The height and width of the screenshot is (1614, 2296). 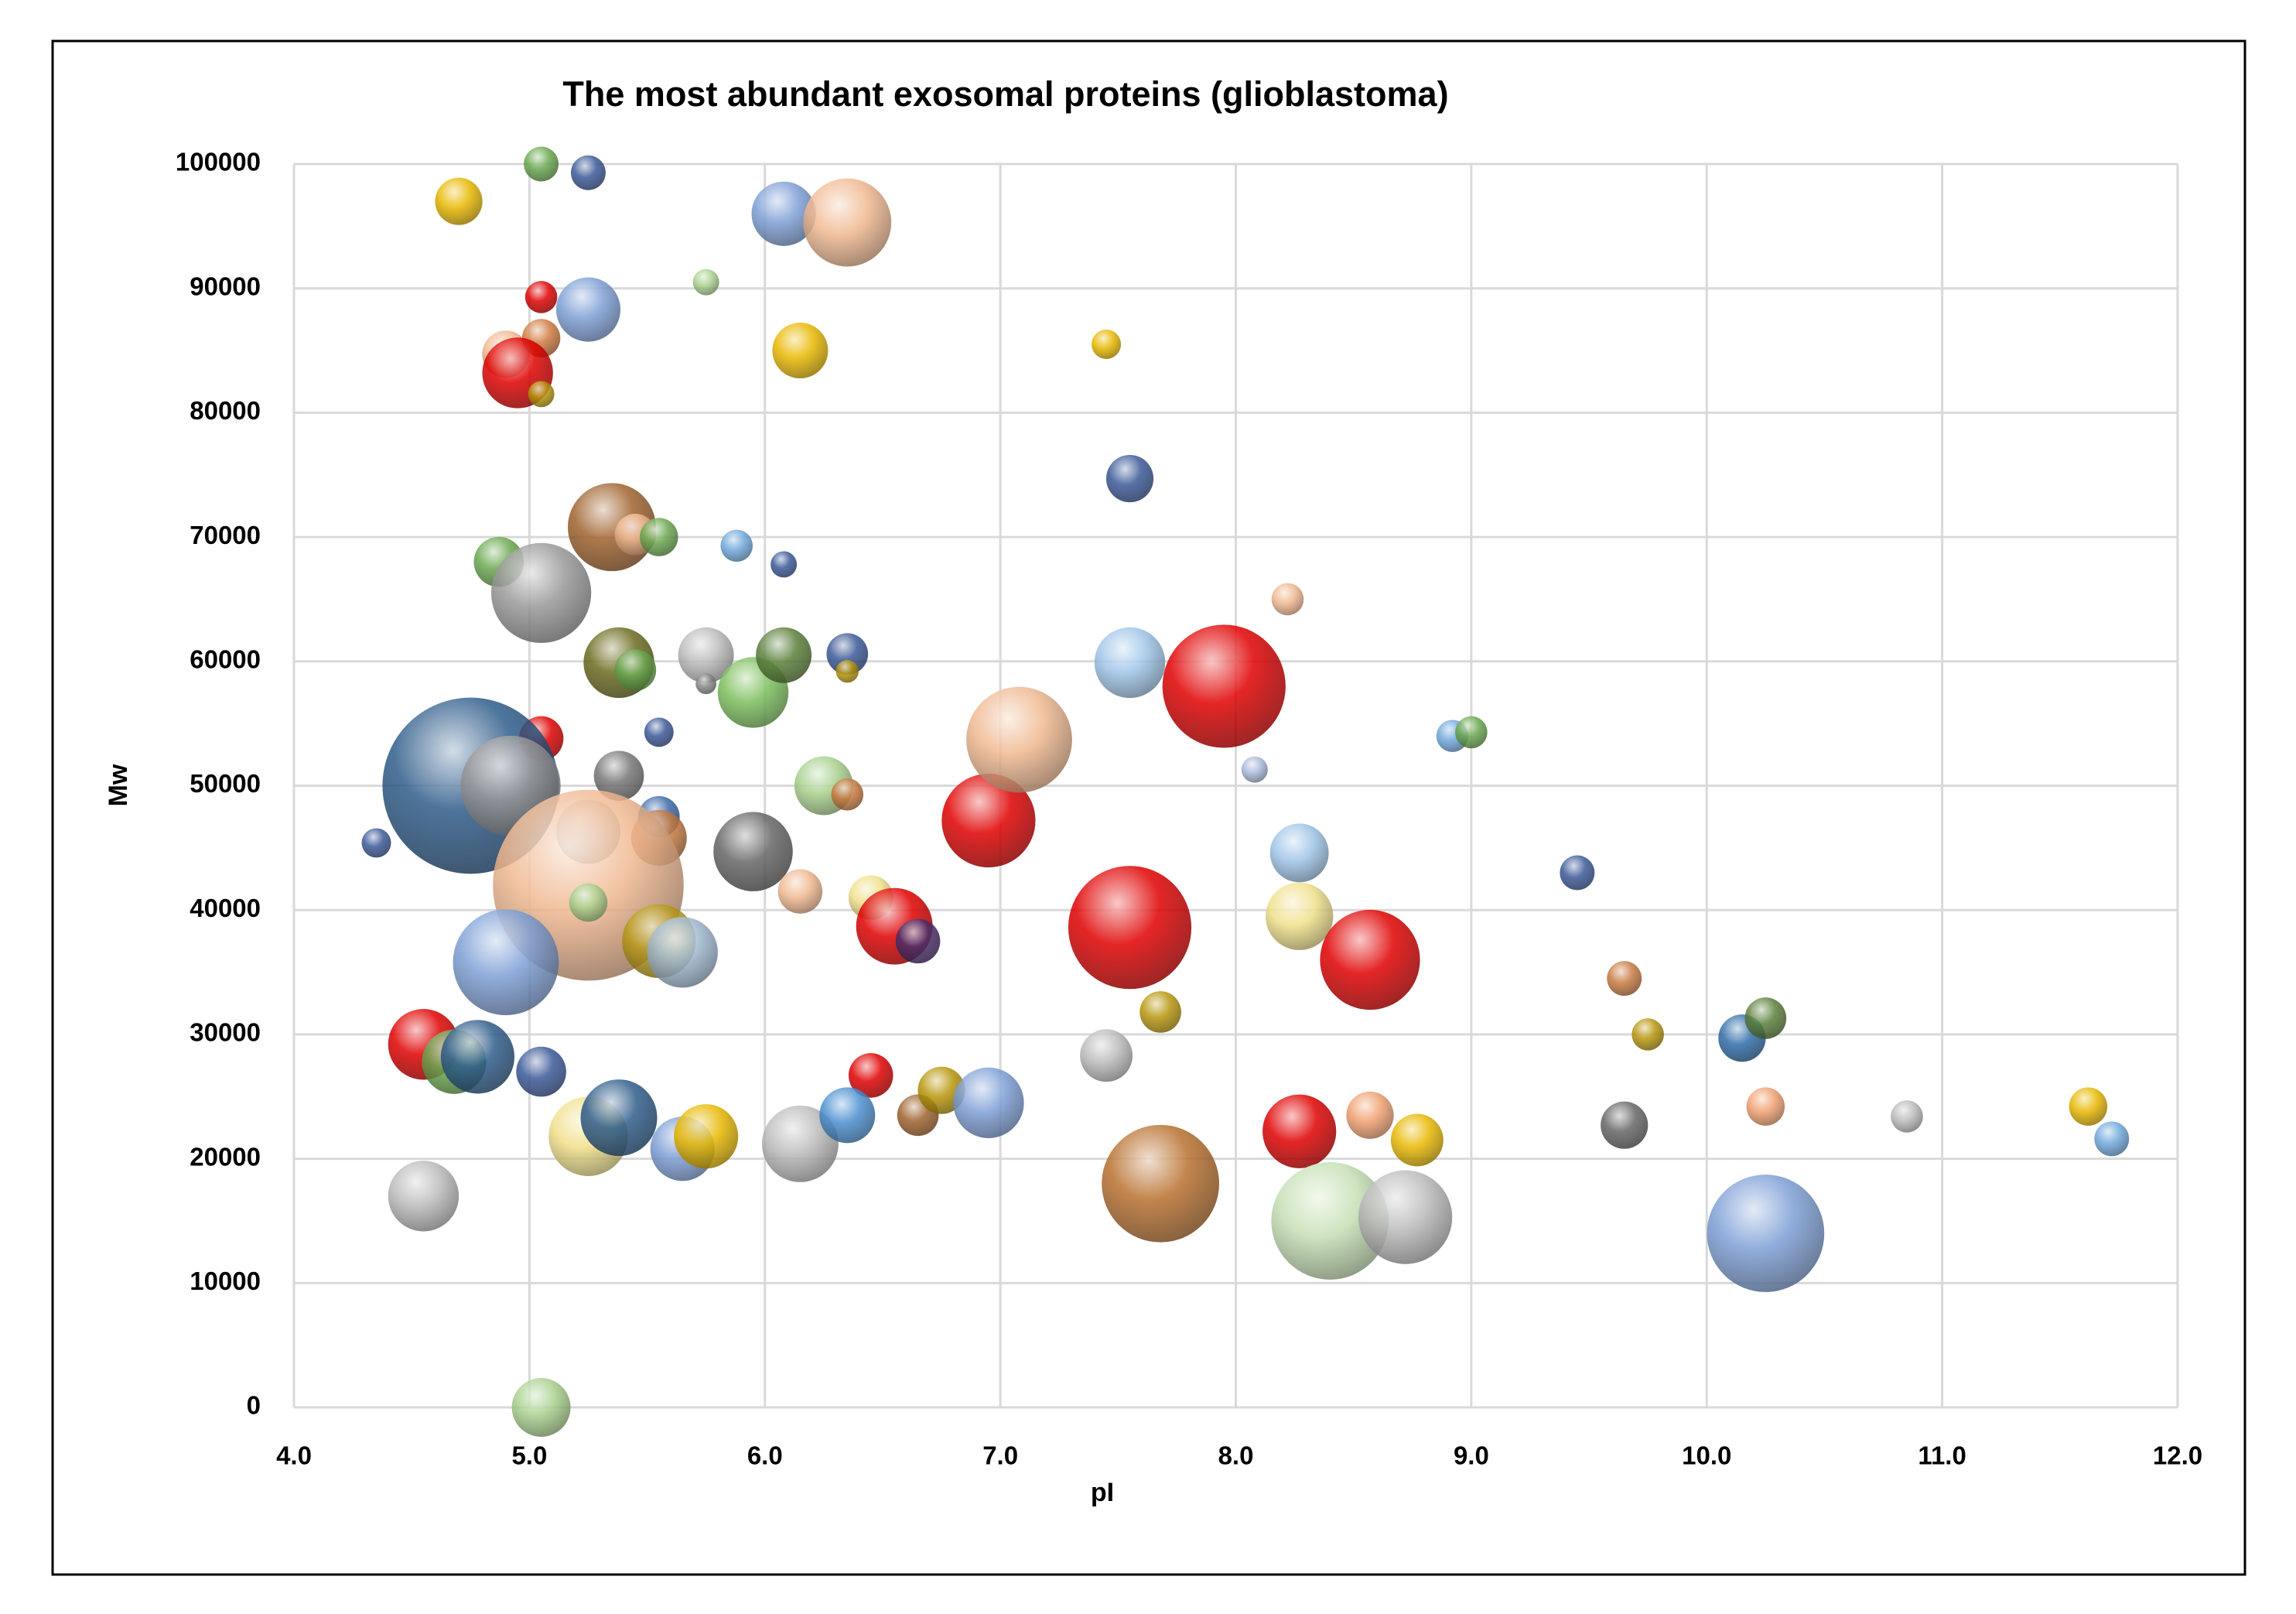 I want to click on x-tick-label: 9.0, so click(x=1472, y=1455).